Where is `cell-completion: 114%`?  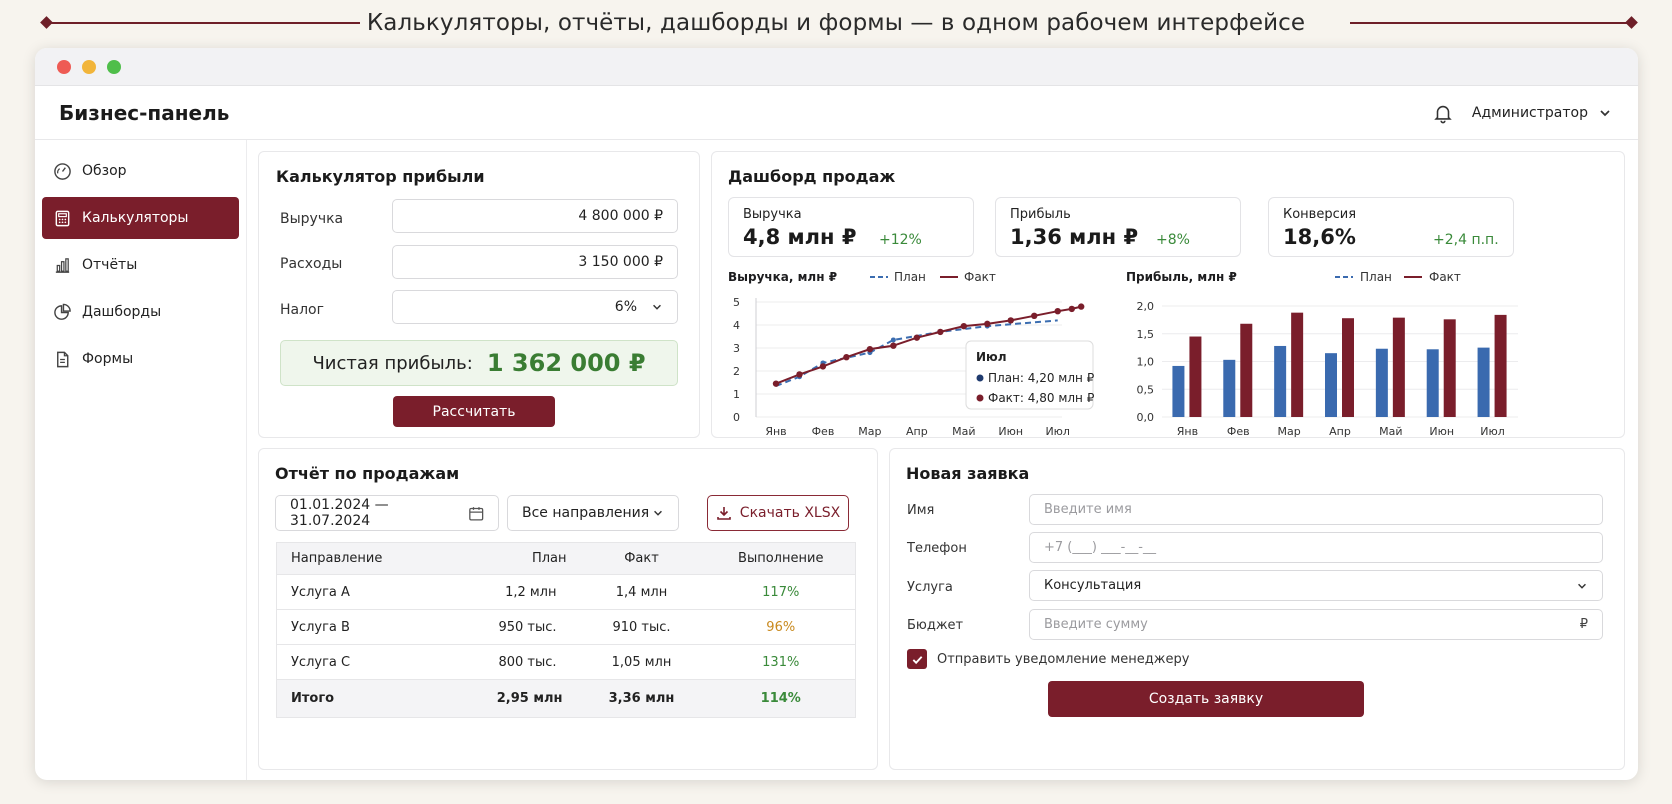
cell-completion: 114% is located at coordinates (781, 698).